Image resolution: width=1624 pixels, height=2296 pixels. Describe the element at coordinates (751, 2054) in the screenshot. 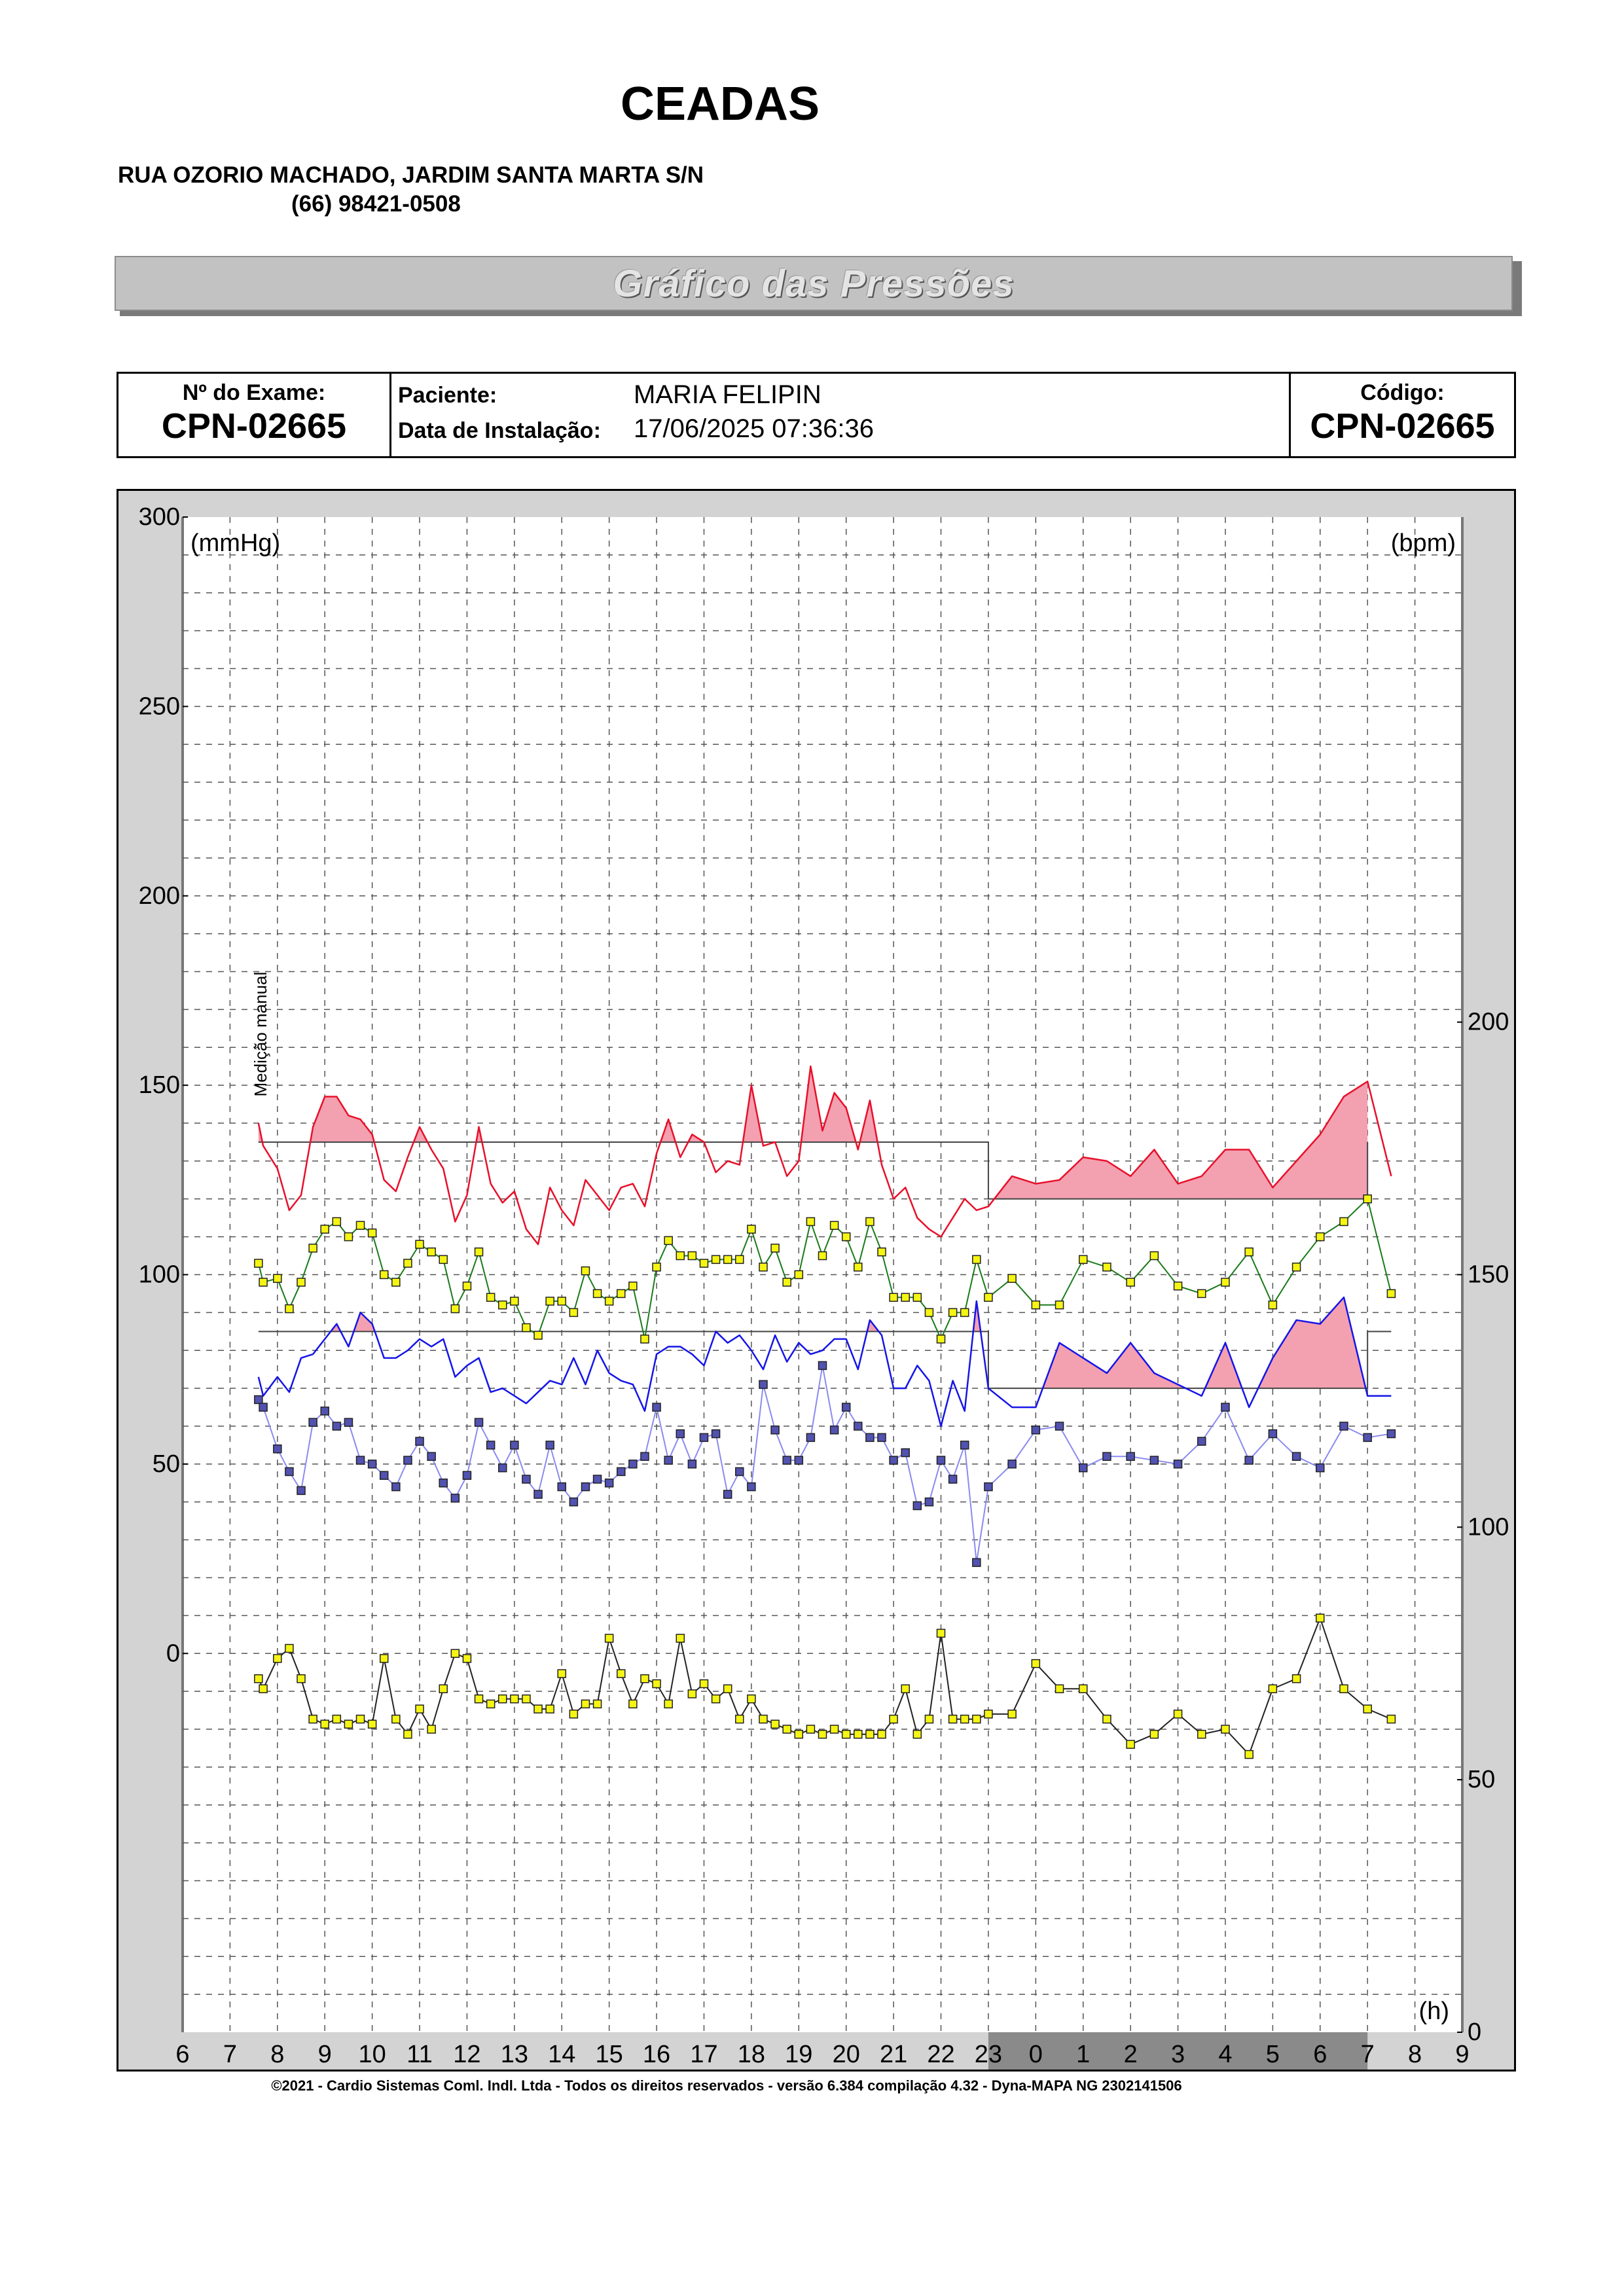

I see `x-tick-label: 18` at that location.